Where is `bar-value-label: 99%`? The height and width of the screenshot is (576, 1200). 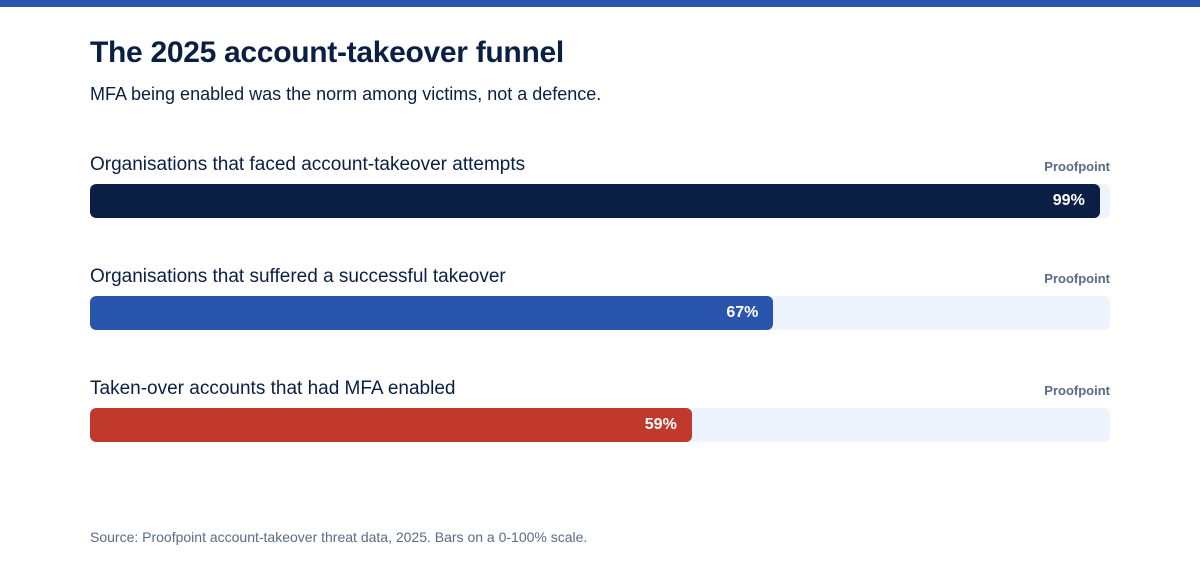
bar-value-label: 99% is located at coordinates (1068, 200).